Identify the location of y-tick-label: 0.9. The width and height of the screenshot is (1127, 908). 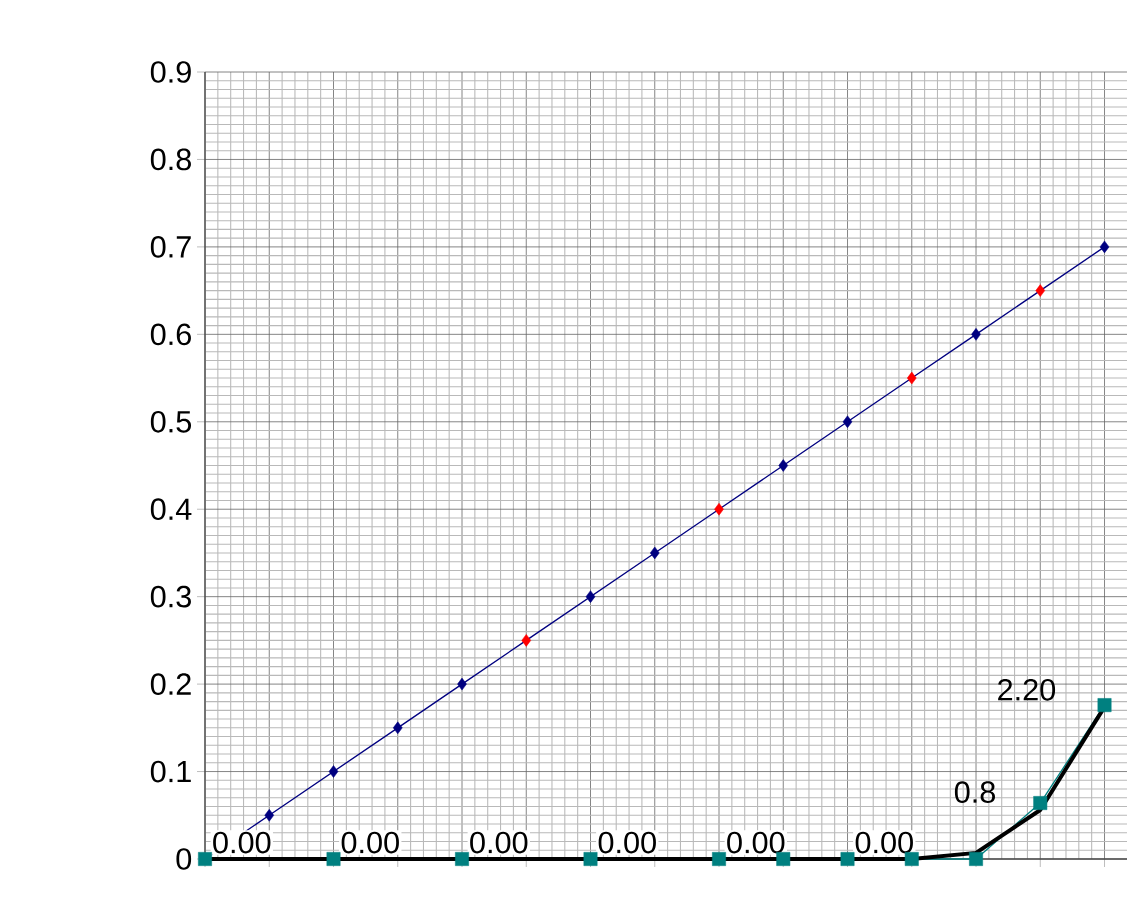
(170, 72).